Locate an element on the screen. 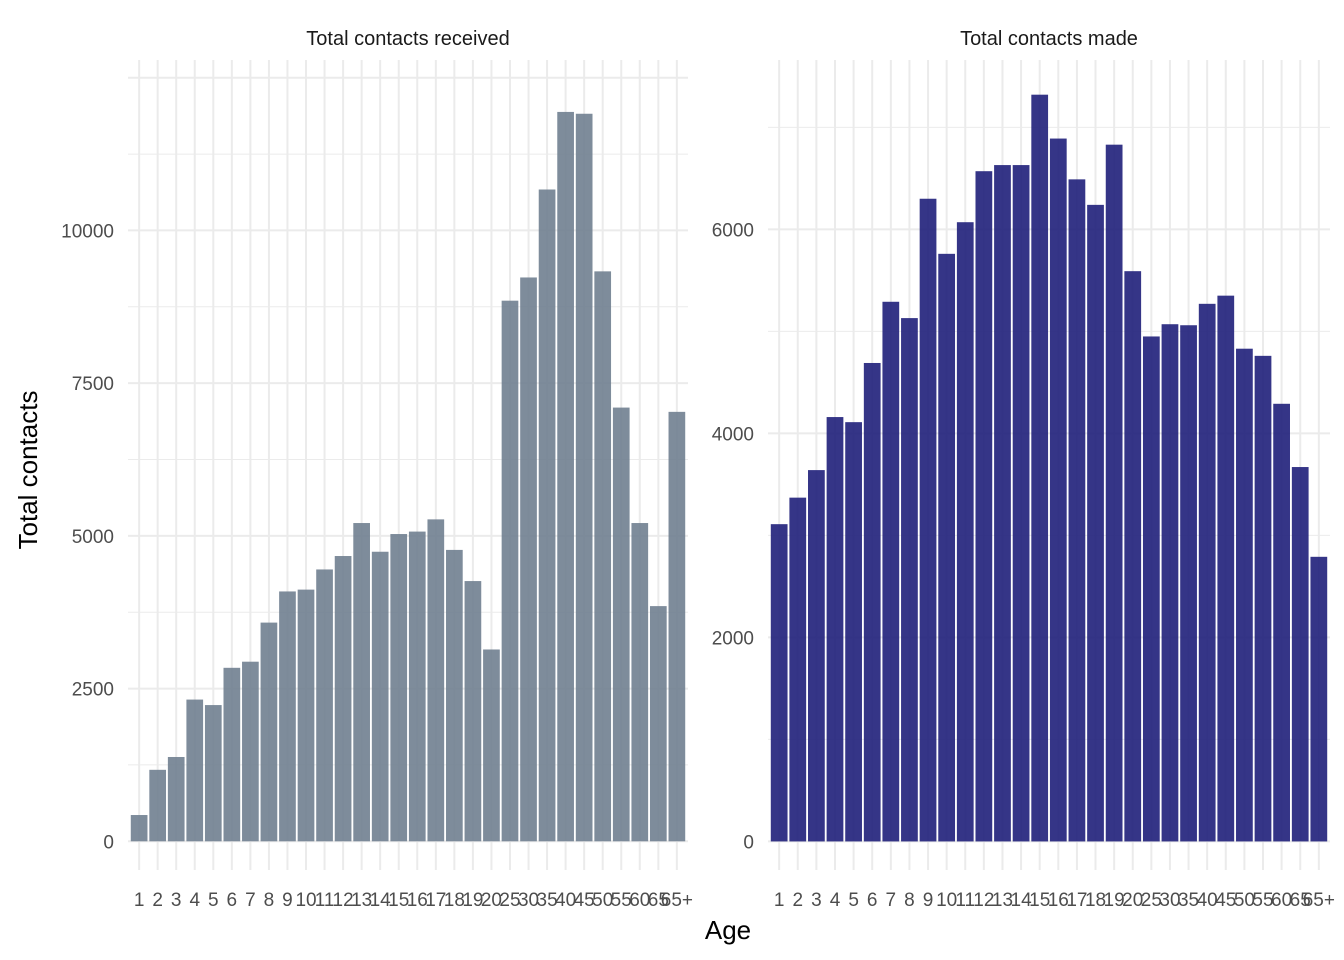  x-tick-label: 17 is located at coordinates (435, 900).